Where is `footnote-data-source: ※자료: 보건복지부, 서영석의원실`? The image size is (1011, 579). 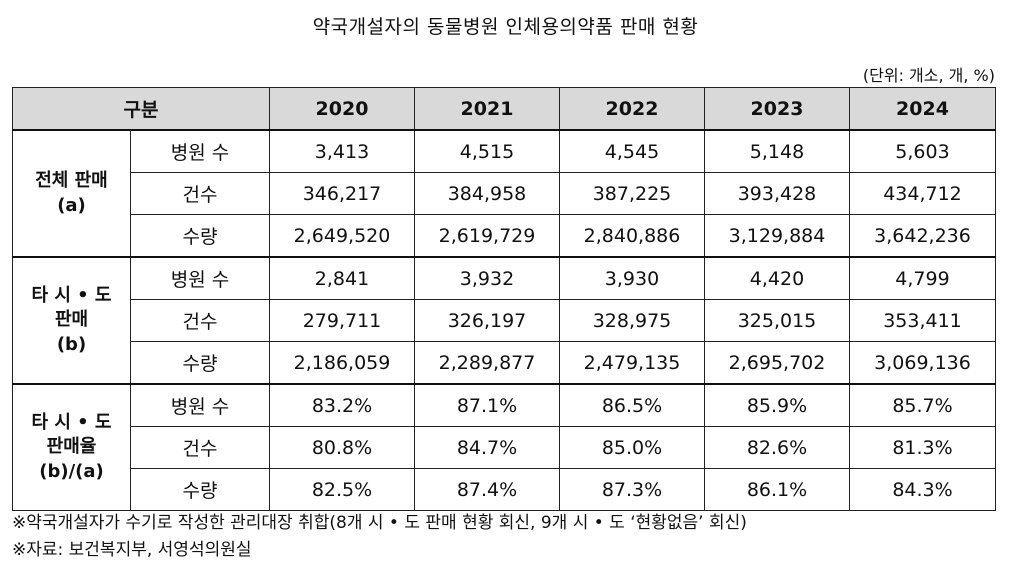 footnote-data-source: ※자료: 보건복지부, 서영석의원실 is located at coordinates (132, 550).